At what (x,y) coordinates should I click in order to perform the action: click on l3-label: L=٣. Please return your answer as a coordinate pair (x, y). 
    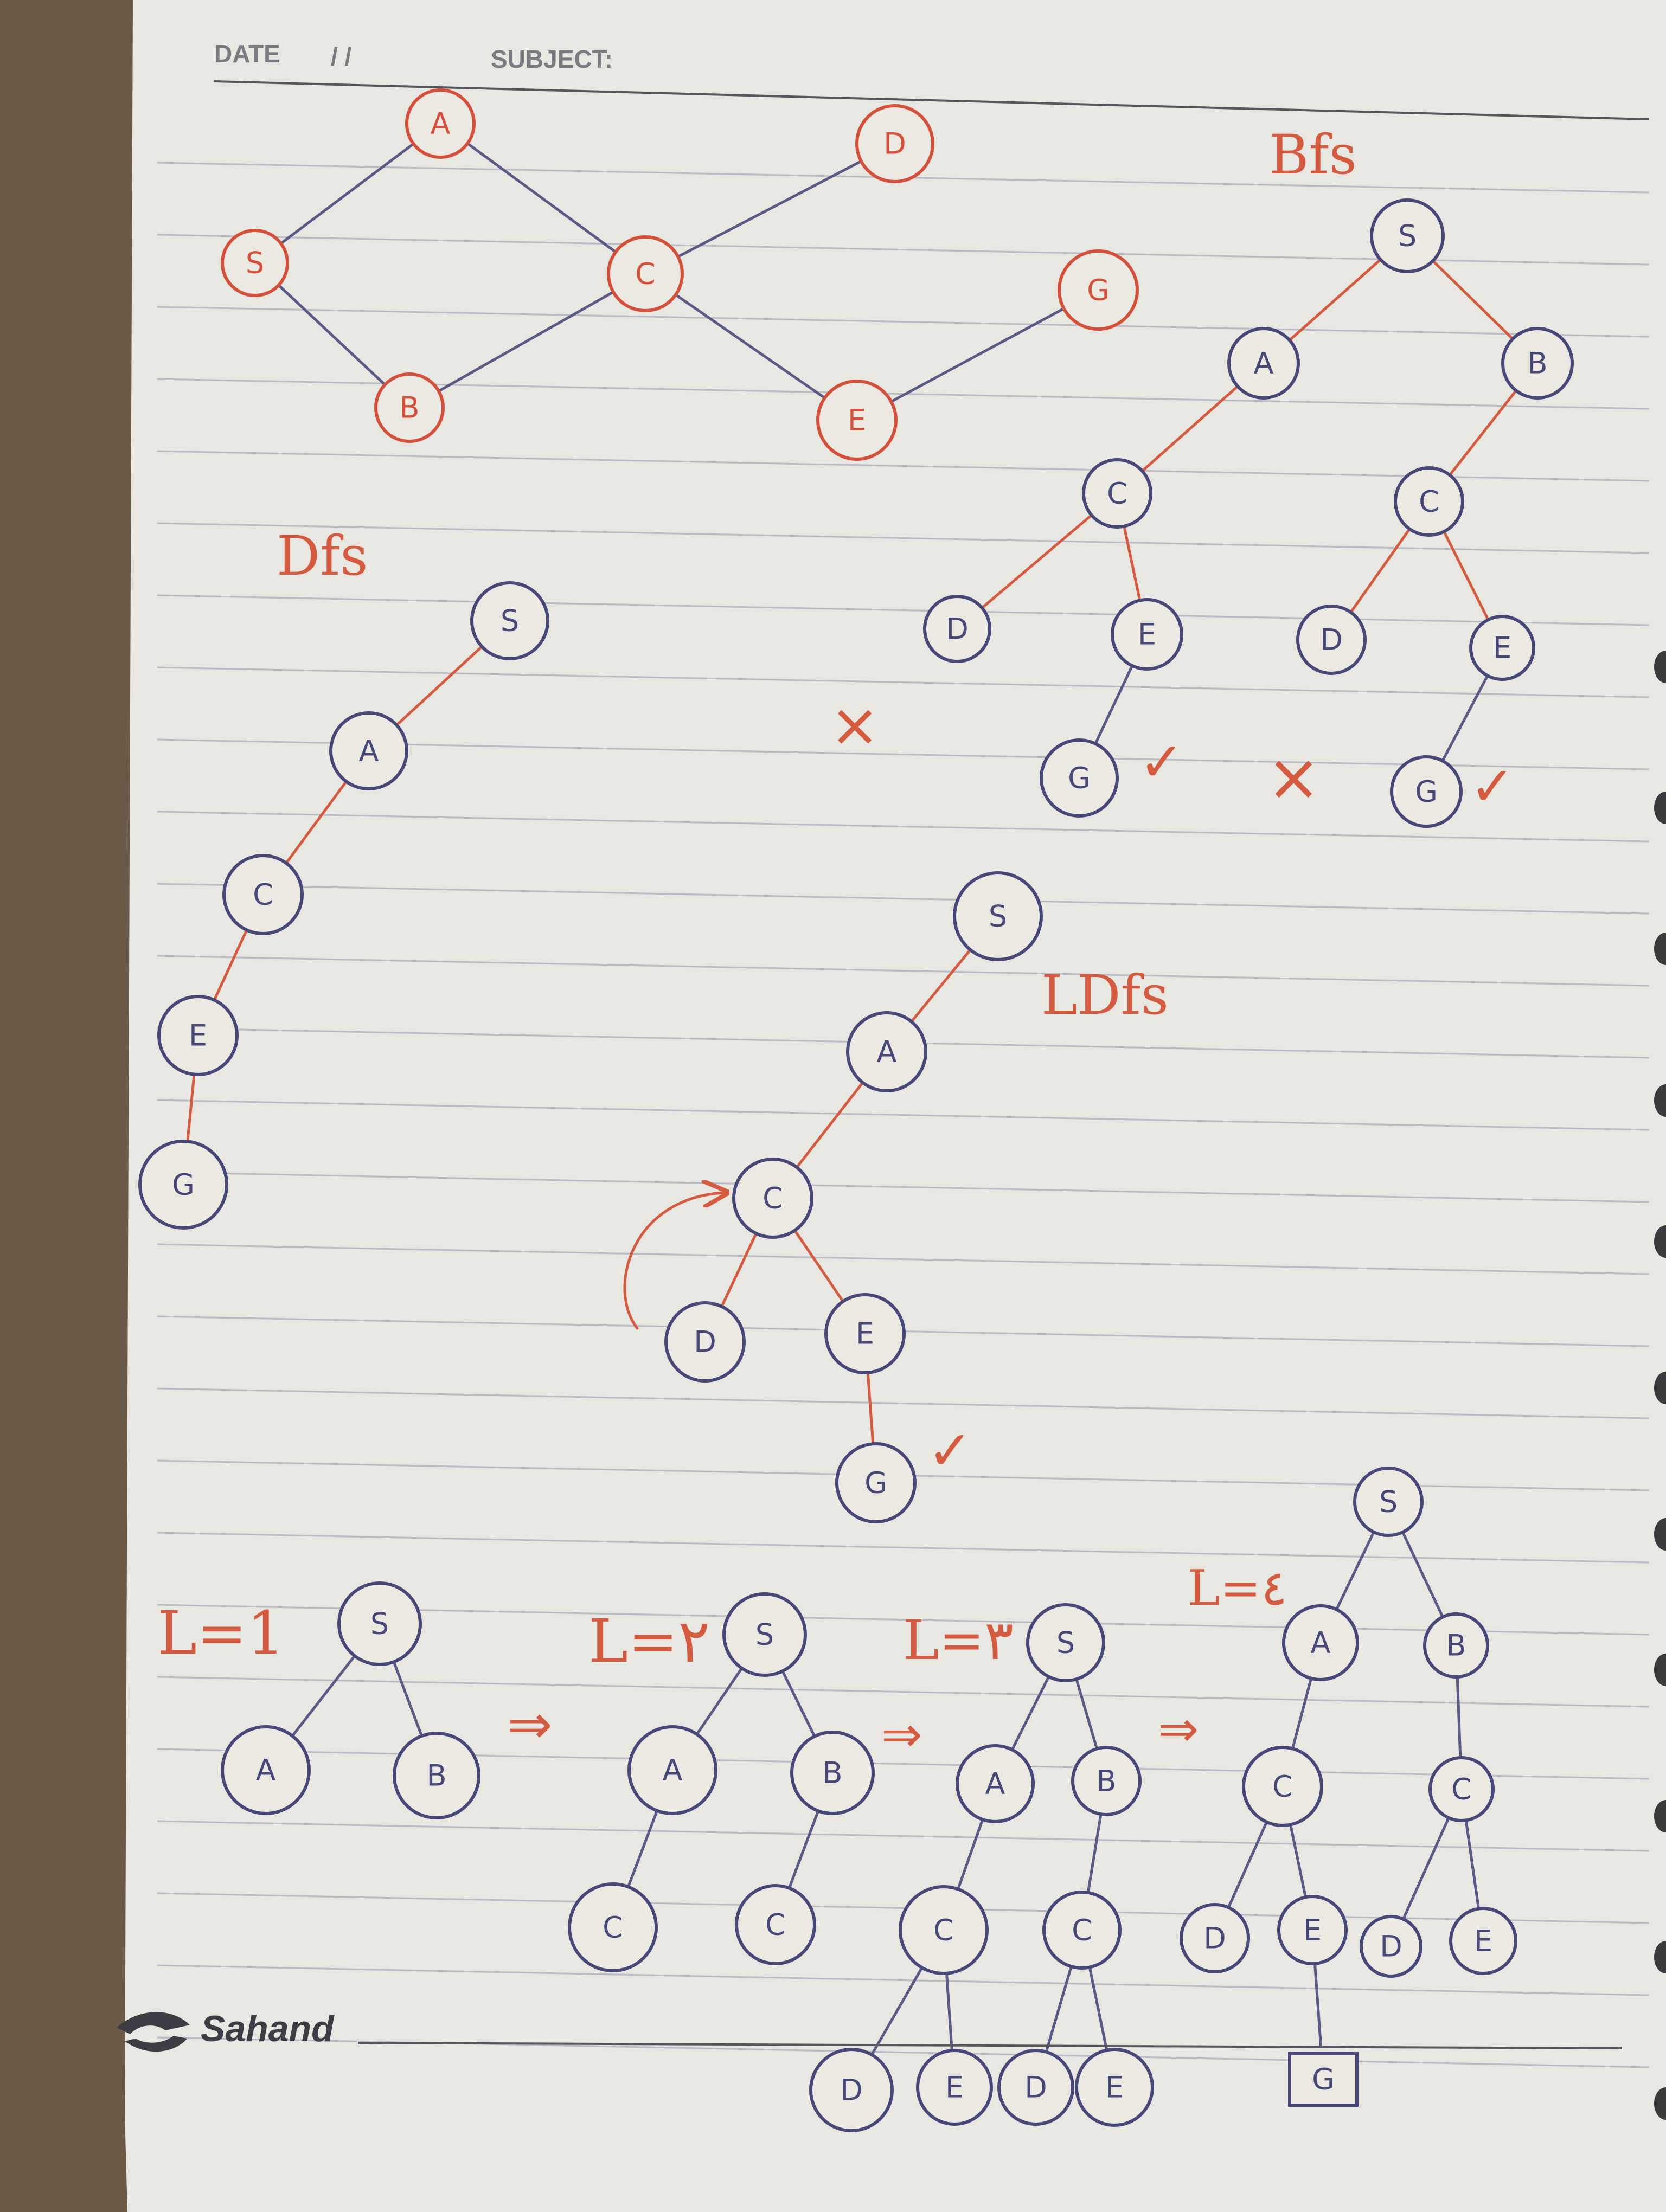
    Looking at the image, I should click on (958, 1640).